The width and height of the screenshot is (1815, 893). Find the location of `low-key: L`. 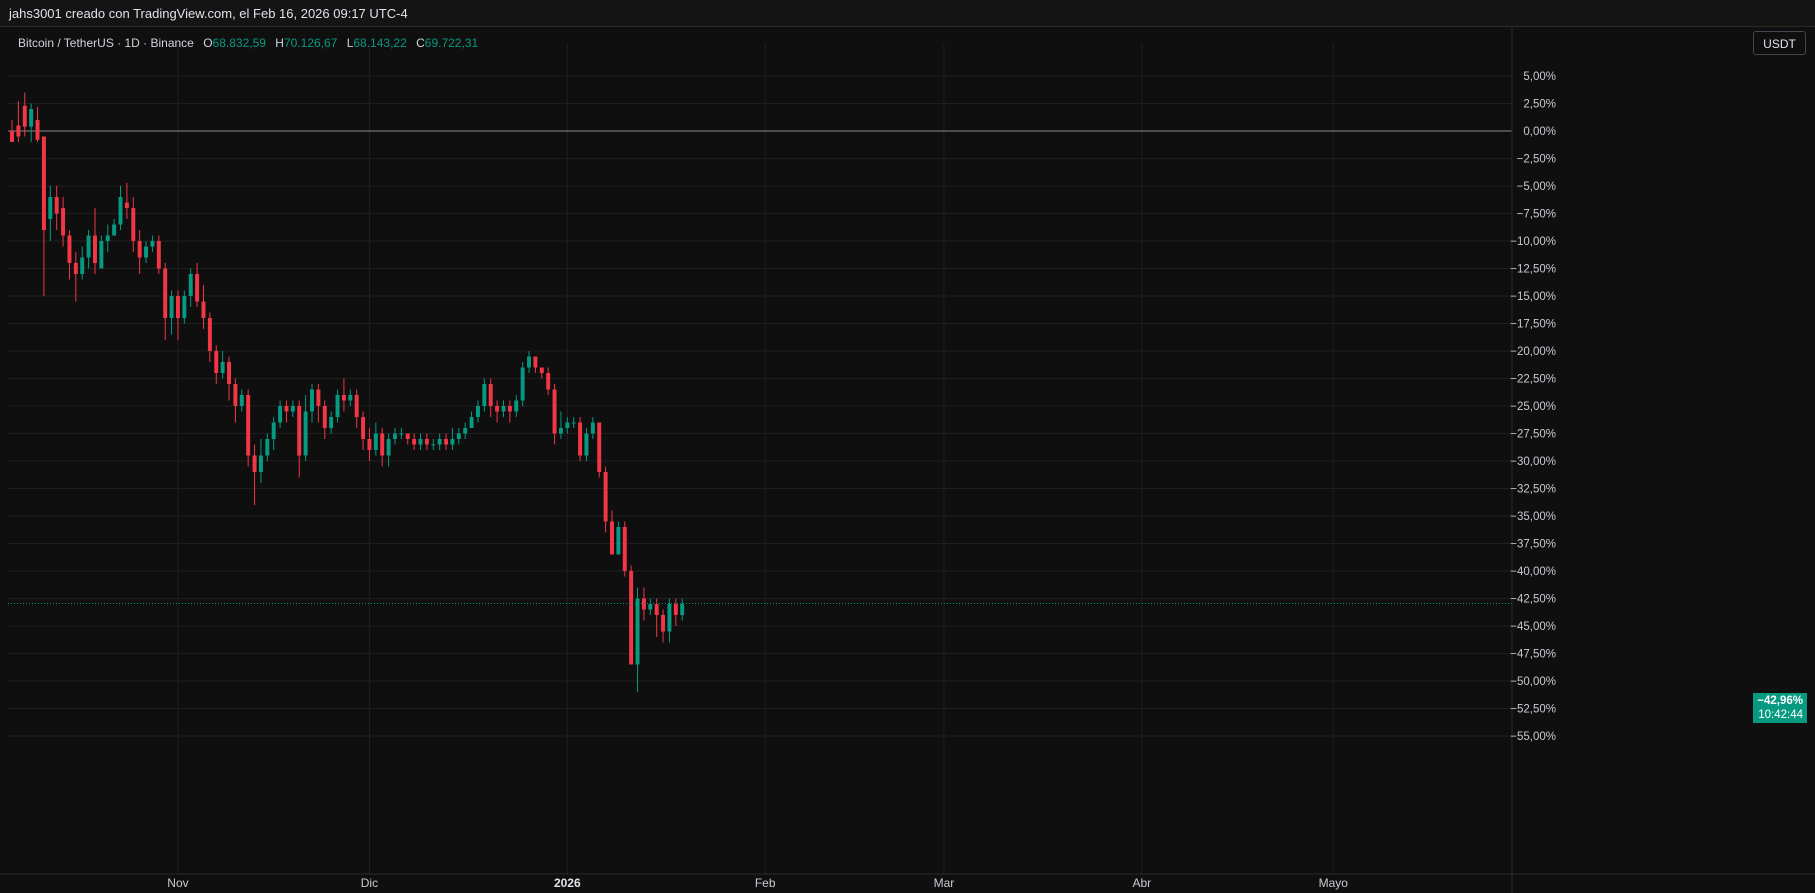

low-key: L is located at coordinates (350, 43).